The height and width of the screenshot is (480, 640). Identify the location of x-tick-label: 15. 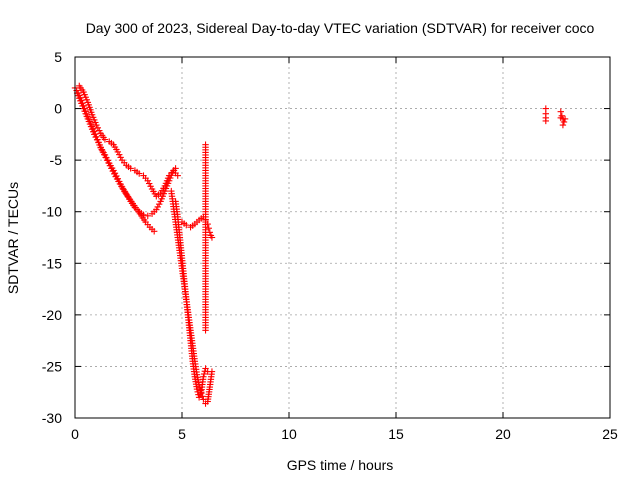
(396, 434).